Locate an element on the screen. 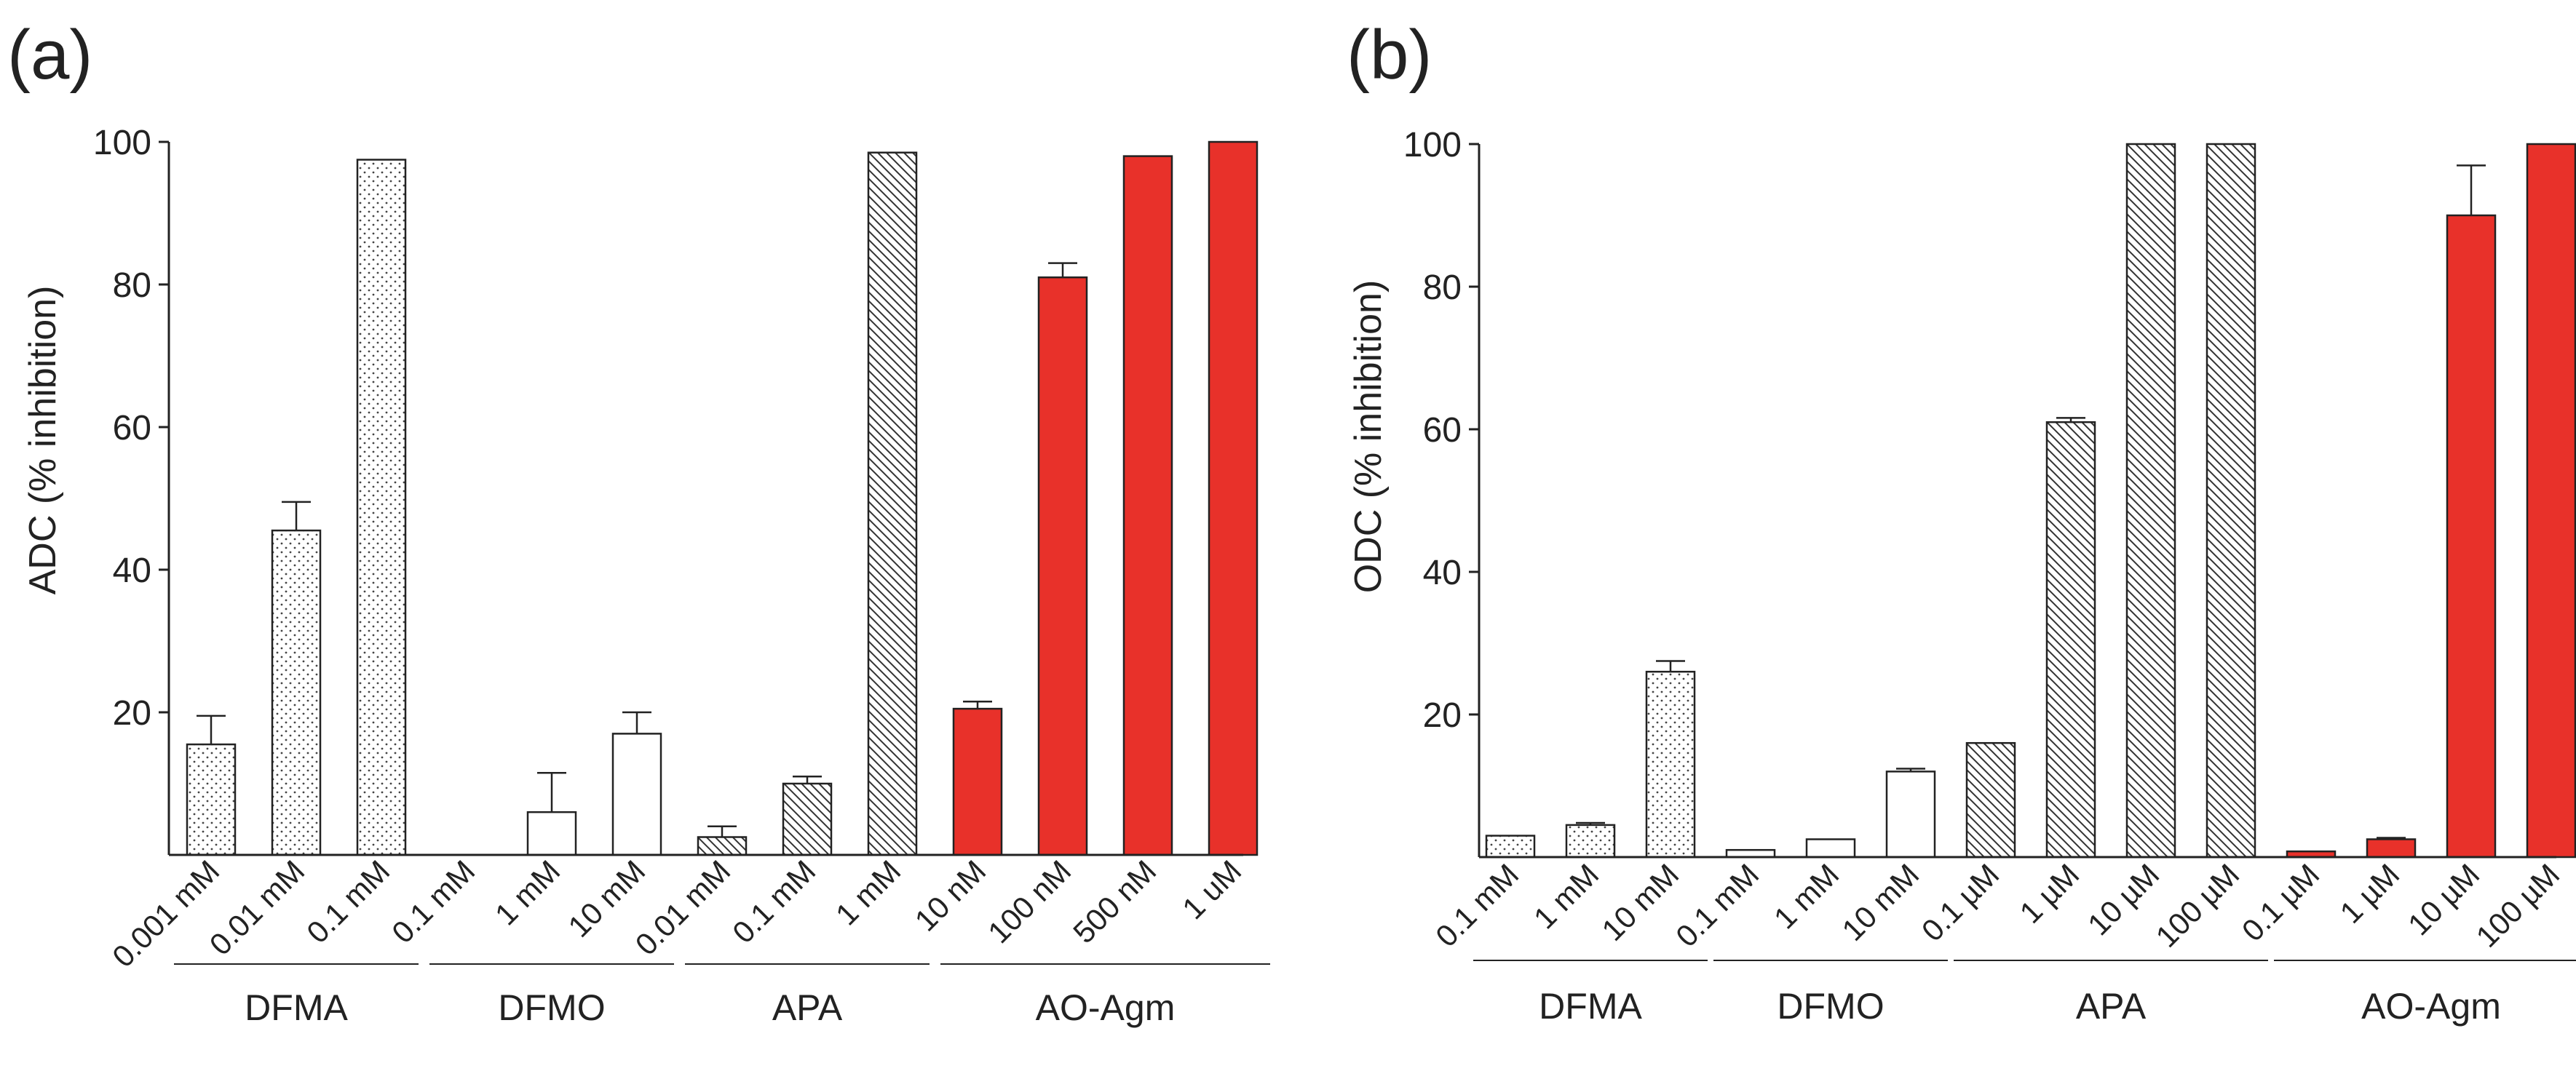 Image resolution: width=2576 pixels, height=1087 pixels. x-tick-label: 100 nM is located at coordinates (1029, 901).